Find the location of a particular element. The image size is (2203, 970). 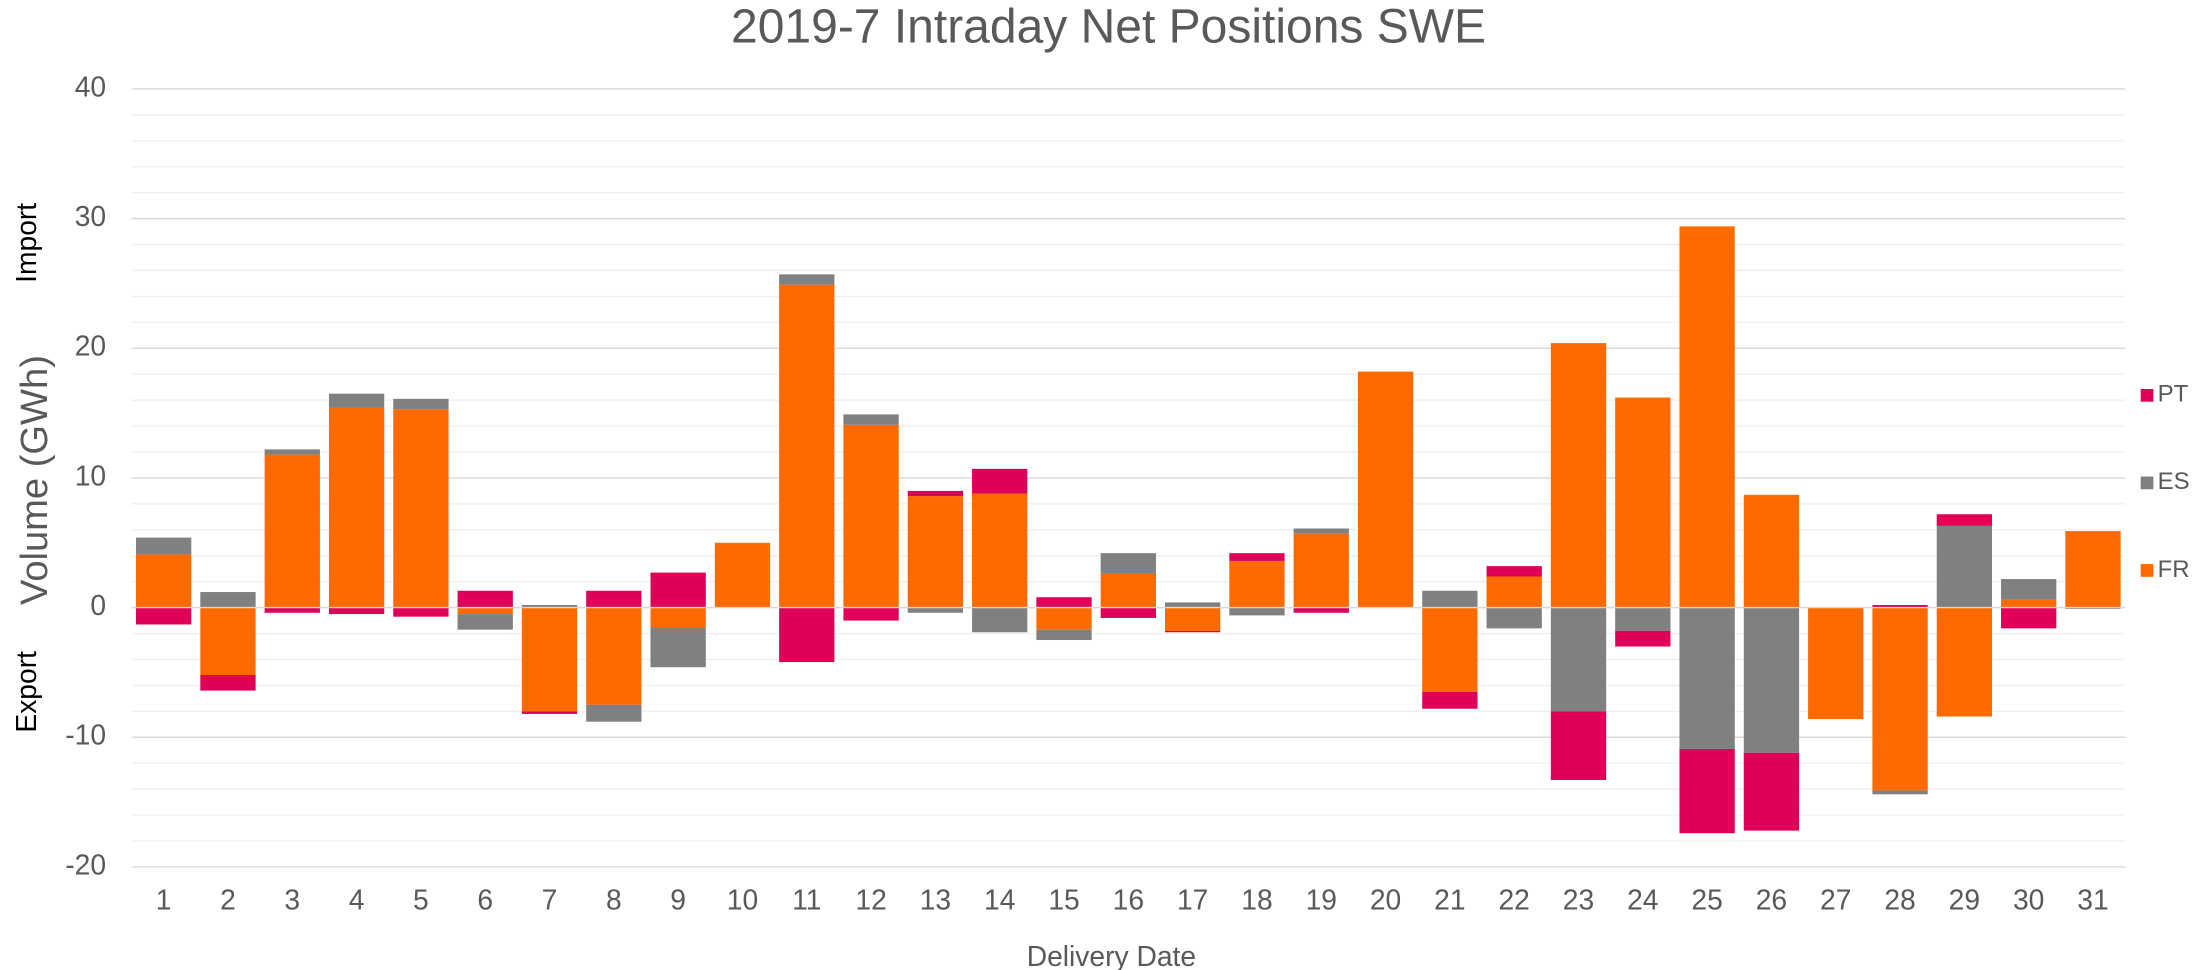

x-tick-label: 27 is located at coordinates (1835, 900).